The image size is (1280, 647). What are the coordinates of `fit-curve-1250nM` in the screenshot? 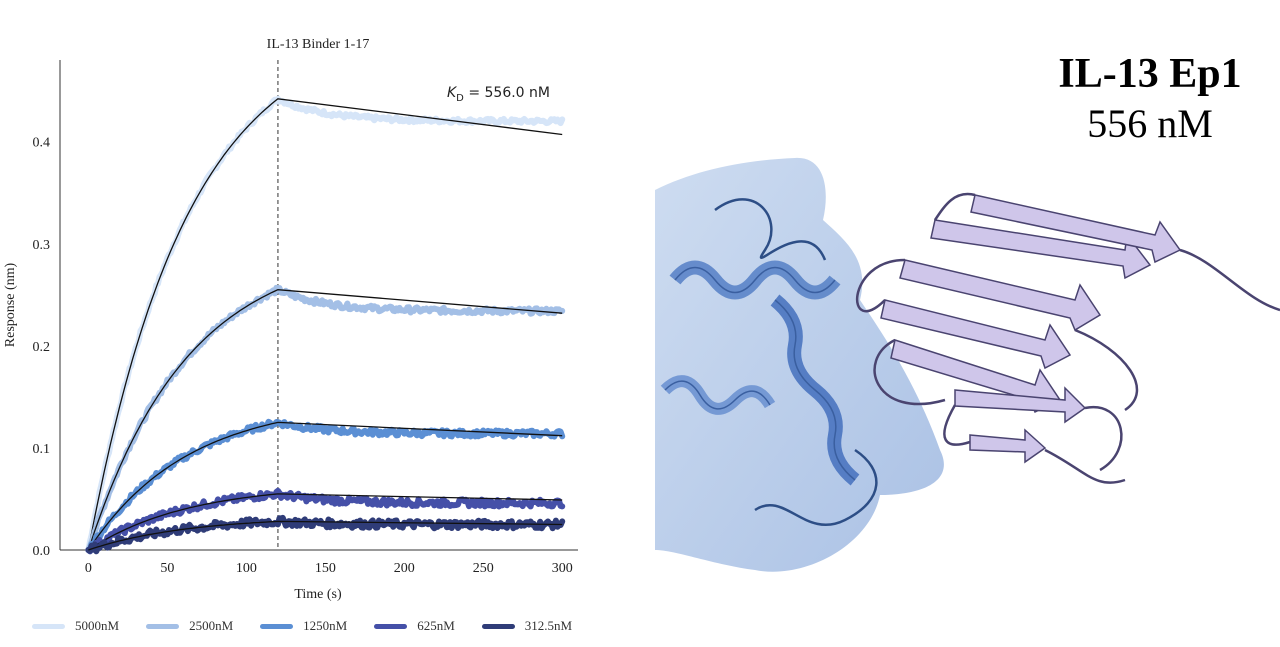 It's located at (325, 486).